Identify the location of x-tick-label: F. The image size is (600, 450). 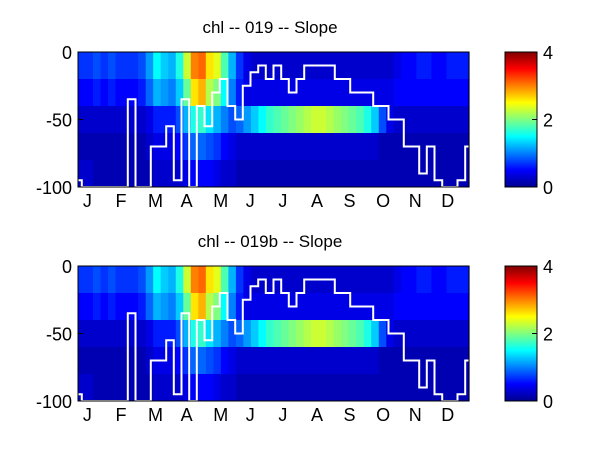
(120, 415).